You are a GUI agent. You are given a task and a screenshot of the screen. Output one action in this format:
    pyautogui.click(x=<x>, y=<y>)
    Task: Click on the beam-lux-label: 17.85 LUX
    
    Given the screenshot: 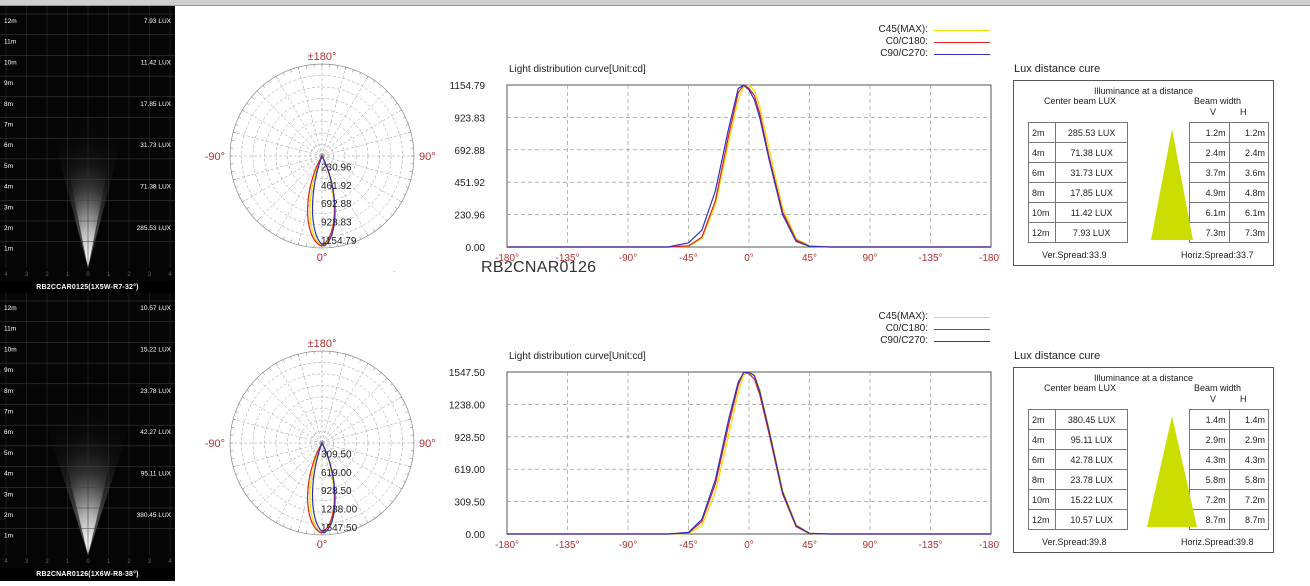 What is the action you would take?
    pyautogui.click(x=155, y=104)
    